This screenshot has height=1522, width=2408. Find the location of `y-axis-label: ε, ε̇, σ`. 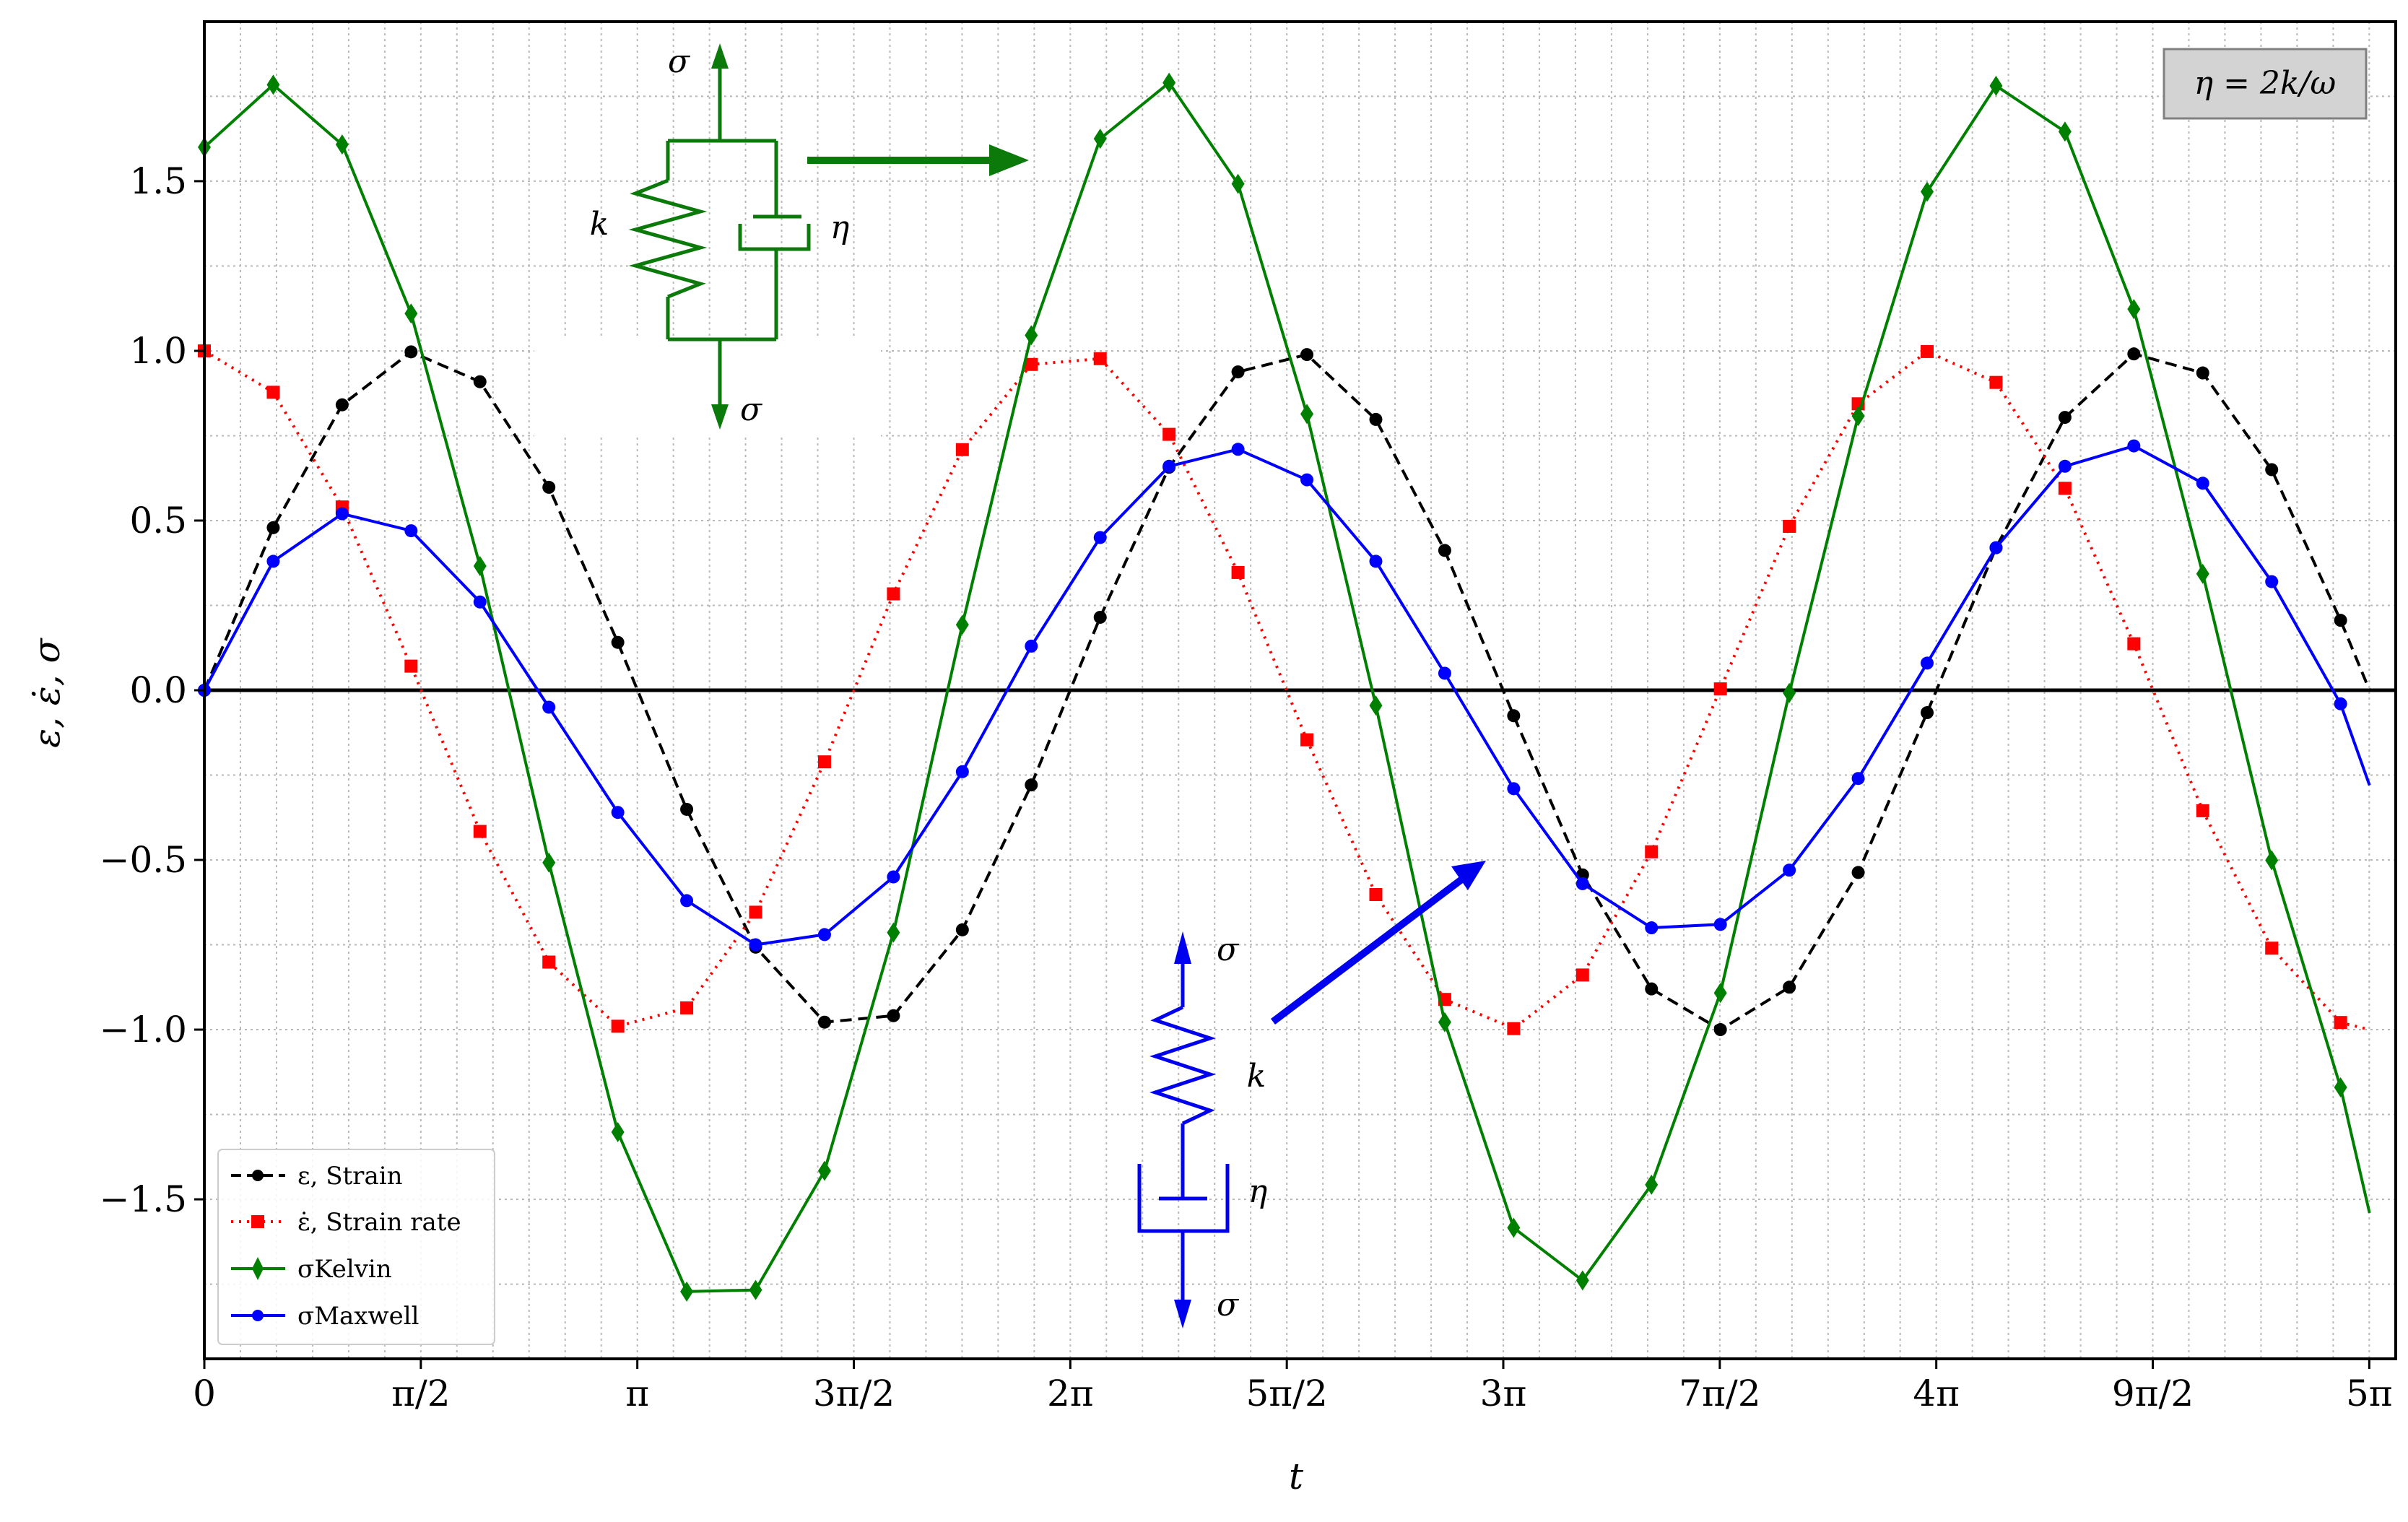

y-axis-label: ε, ε̇, σ is located at coordinates (47, 692).